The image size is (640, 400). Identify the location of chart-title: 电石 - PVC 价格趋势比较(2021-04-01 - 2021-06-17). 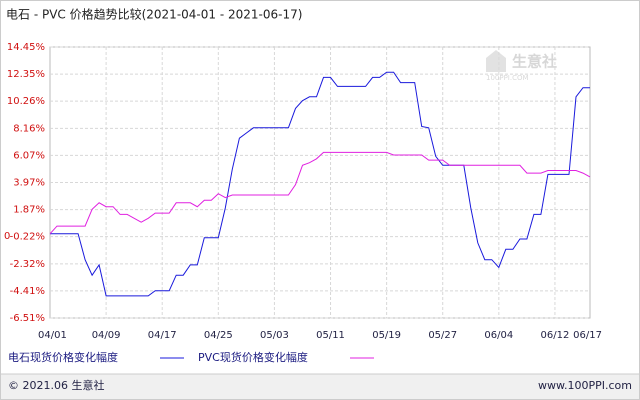
(154, 14).